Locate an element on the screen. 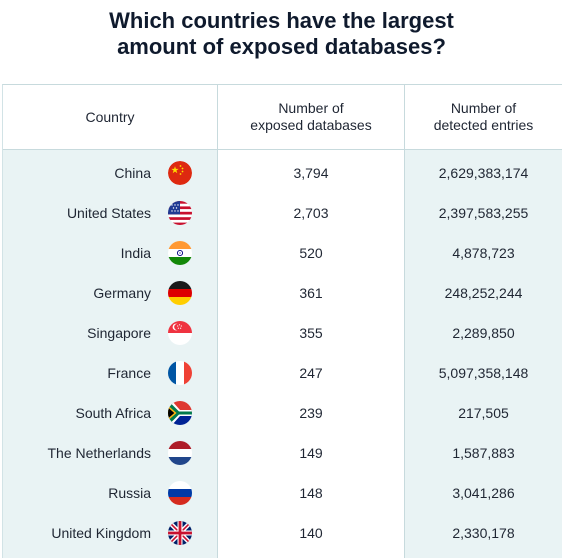  table-row: France 247 5,097,358,148 is located at coordinates (282, 373).